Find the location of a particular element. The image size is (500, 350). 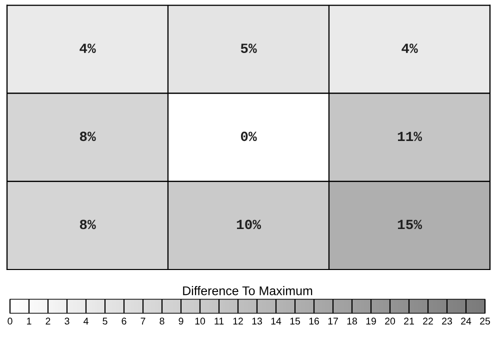

color-bar-label: 4 is located at coordinates (86, 321).